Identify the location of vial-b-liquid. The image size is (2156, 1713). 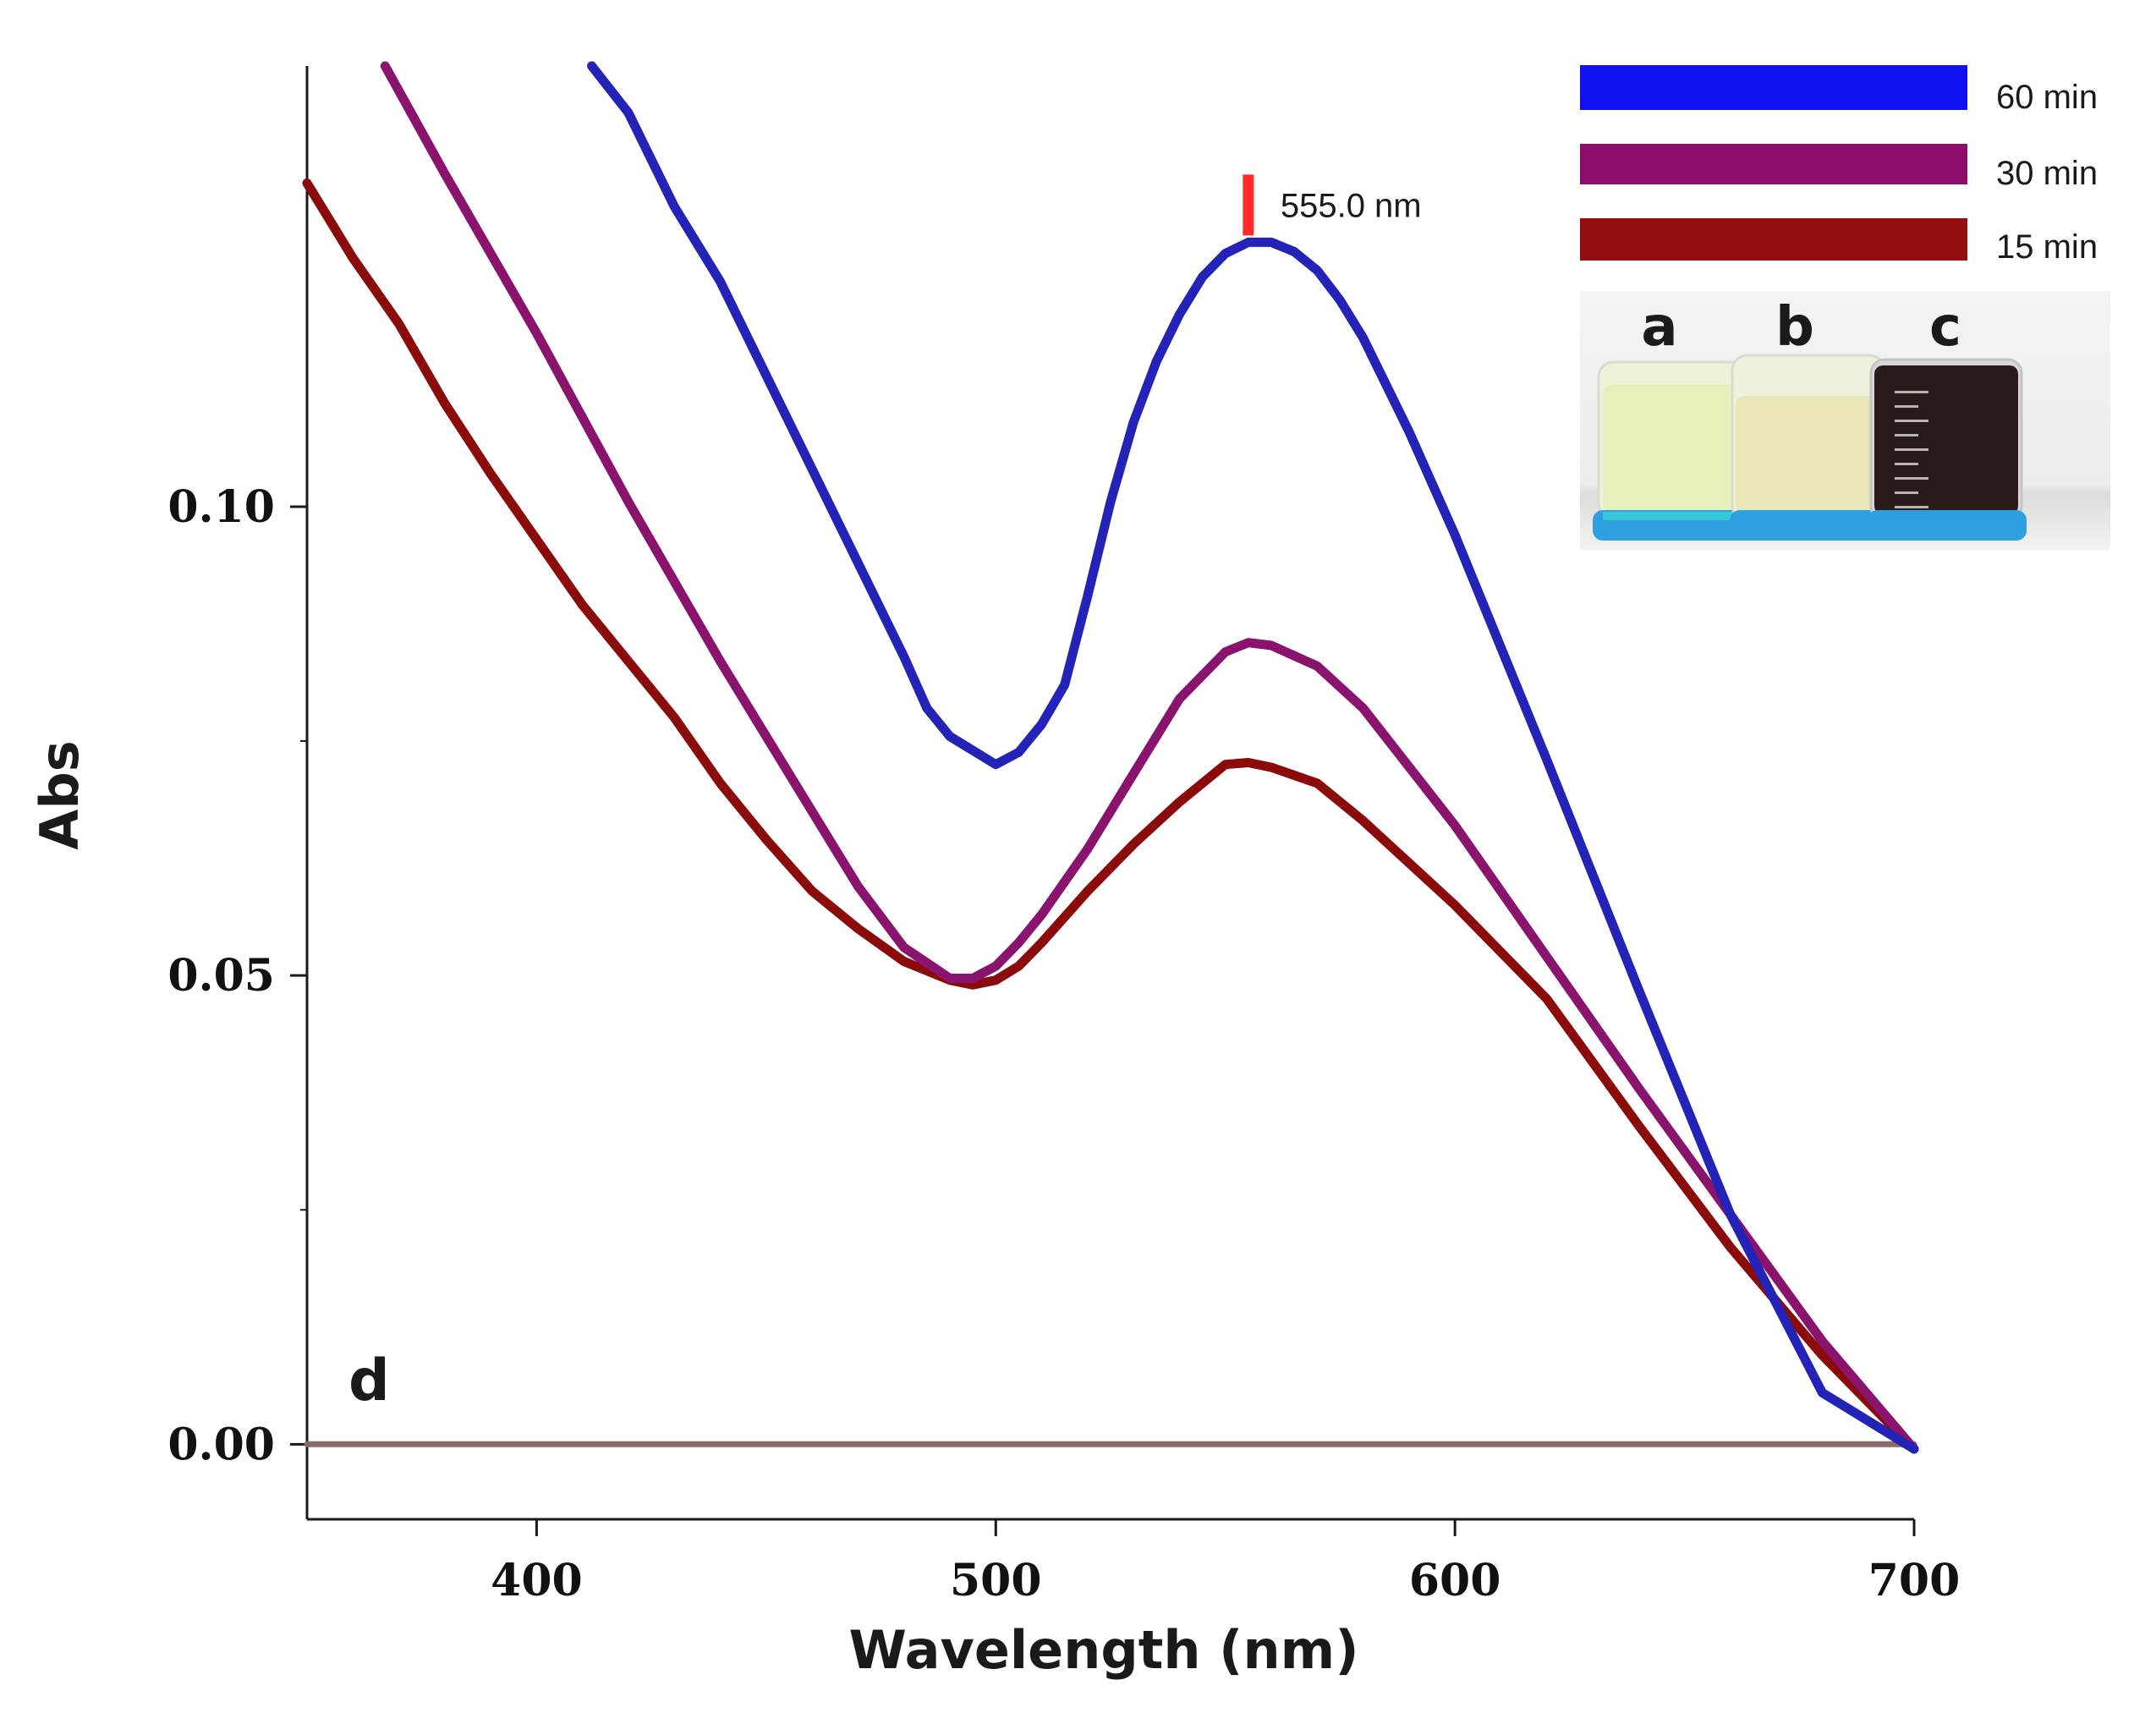
(1809, 455).